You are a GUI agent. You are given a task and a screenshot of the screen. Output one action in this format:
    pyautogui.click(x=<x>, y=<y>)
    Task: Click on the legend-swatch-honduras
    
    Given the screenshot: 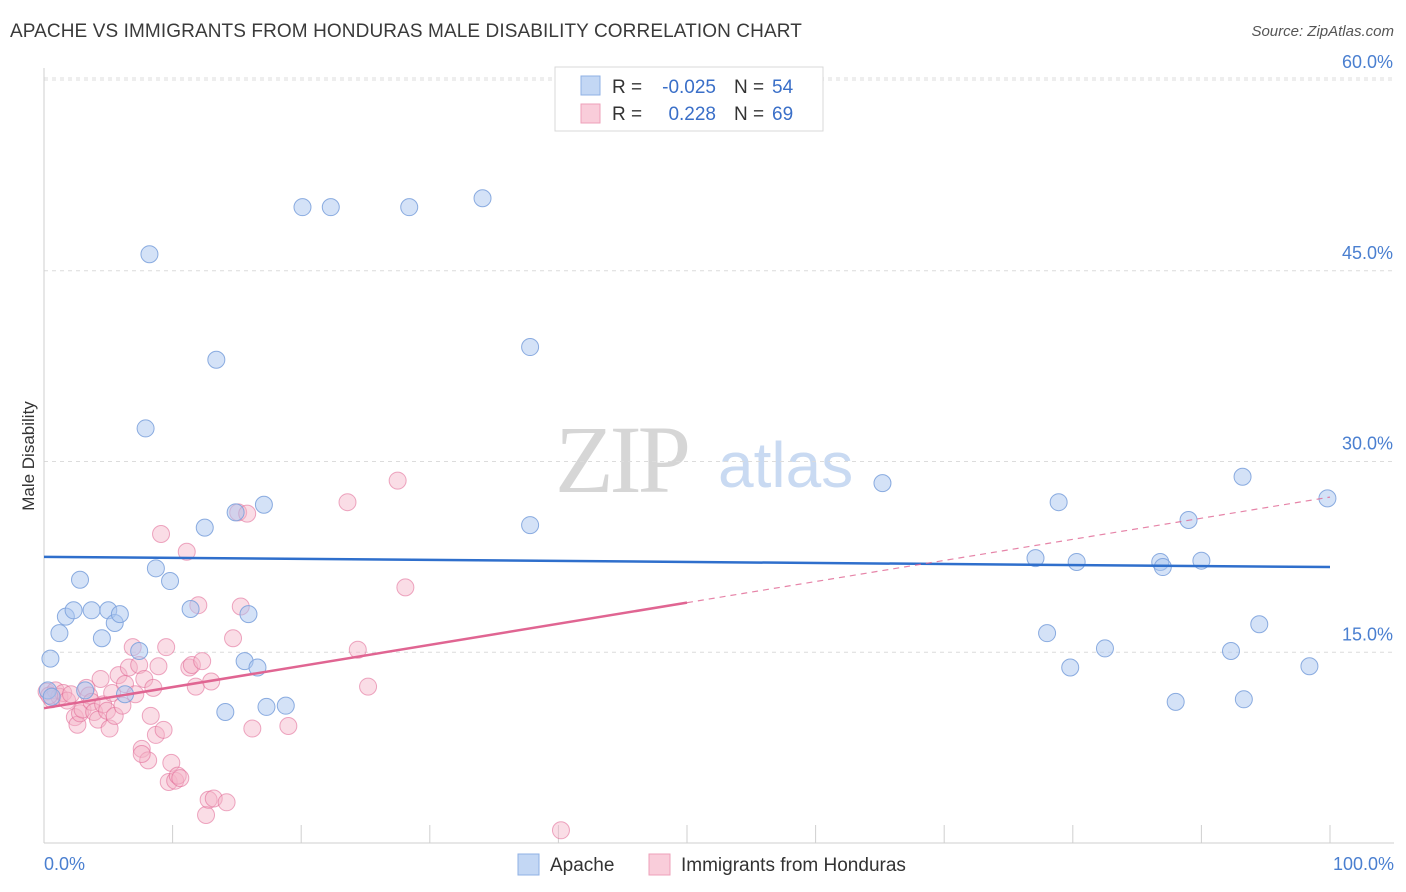 What is the action you would take?
    pyautogui.click(x=590, y=113)
    